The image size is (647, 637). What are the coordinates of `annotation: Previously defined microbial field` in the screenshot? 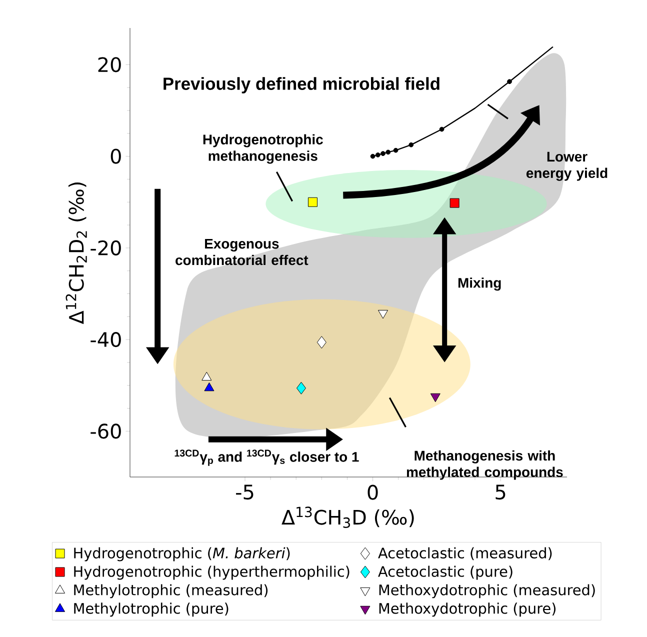 It's located at (302, 85).